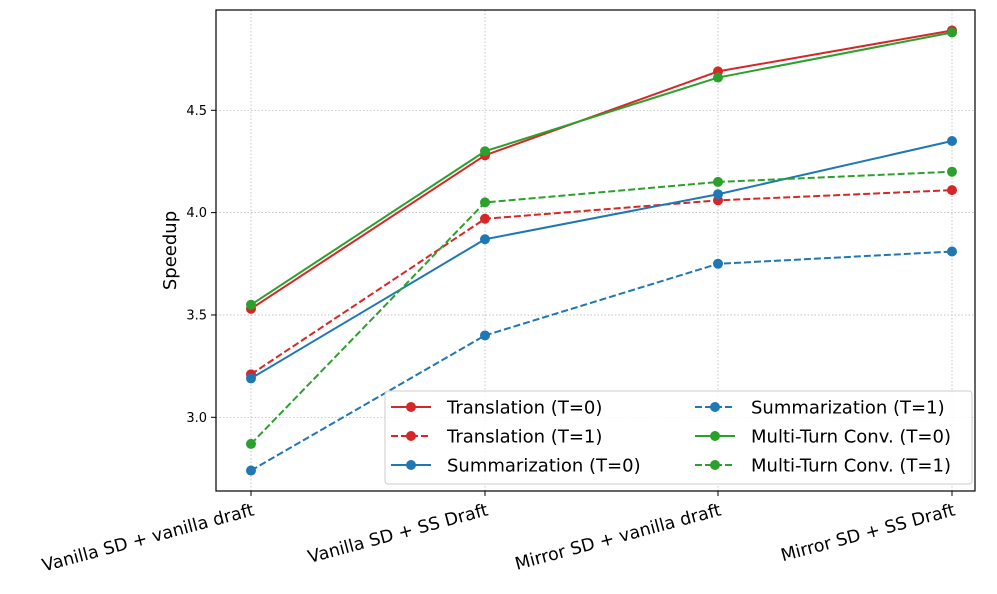 This screenshot has height=594, width=997. Describe the element at coordinates (851, 466) in the screenshot. I see `legend-label: Multi-Turn Conv. (T=1)` at that location.